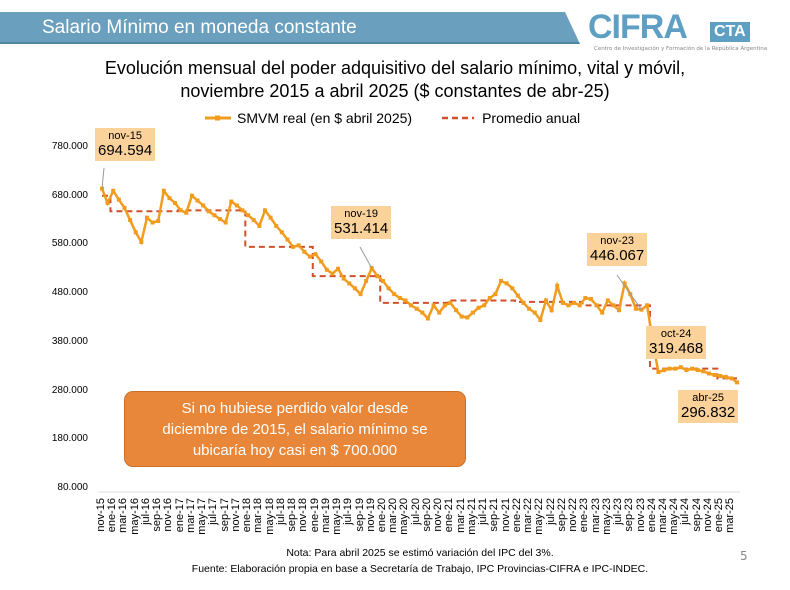 The image size is (790, 590). Describe the element at coordinates (295, 408) in the screenshot. I see `callout-line: Si no hubiese perdido valor desde` at that location.